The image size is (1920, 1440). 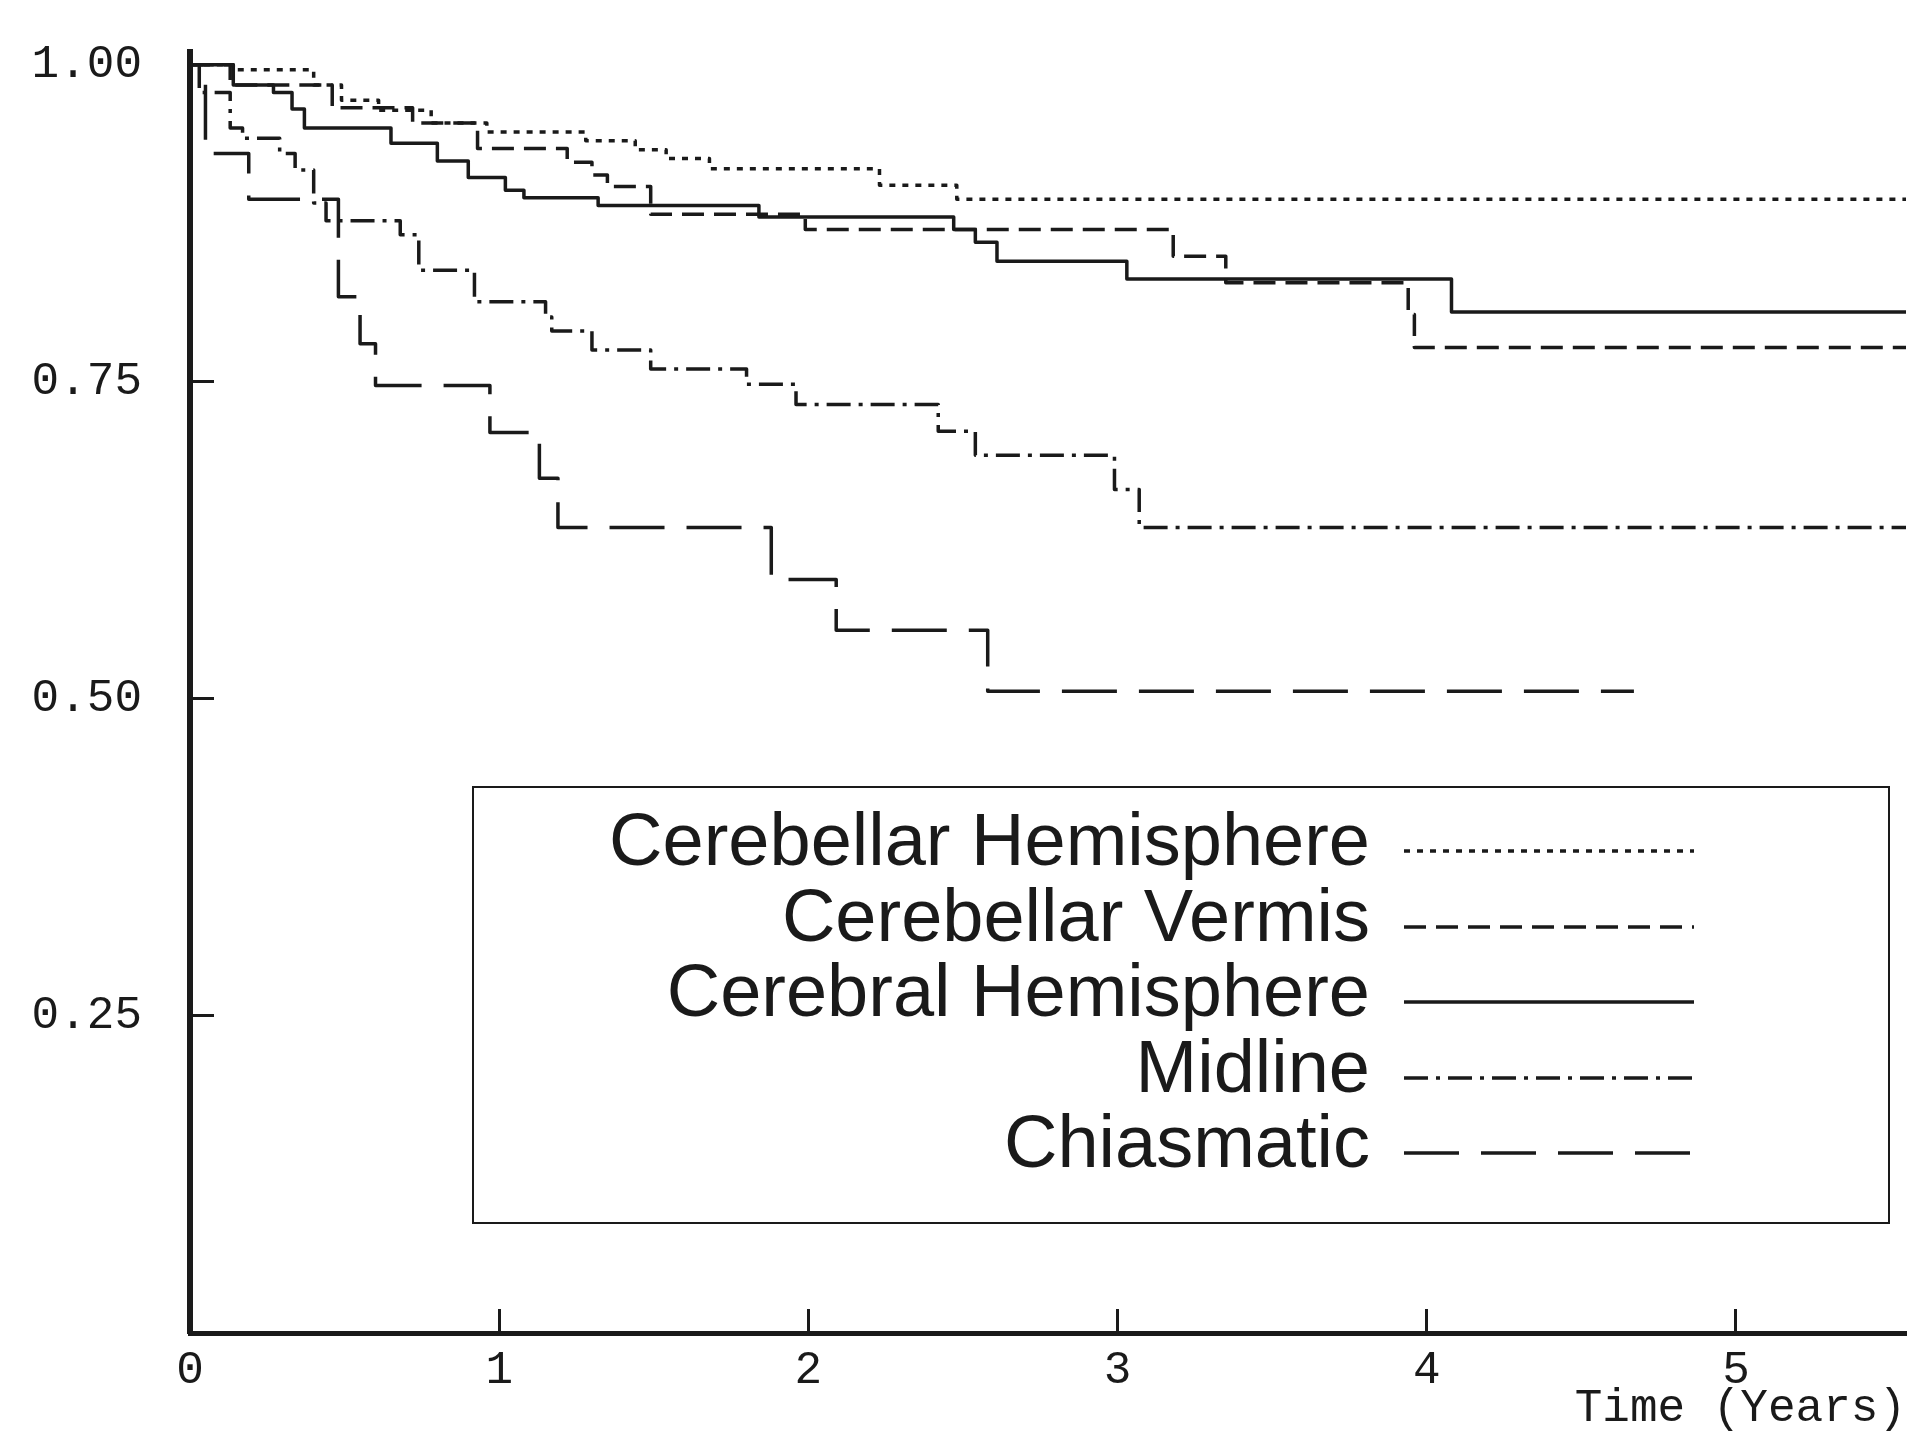 I want to click on x-tick-label: 0, so click(x=190, y=1370).